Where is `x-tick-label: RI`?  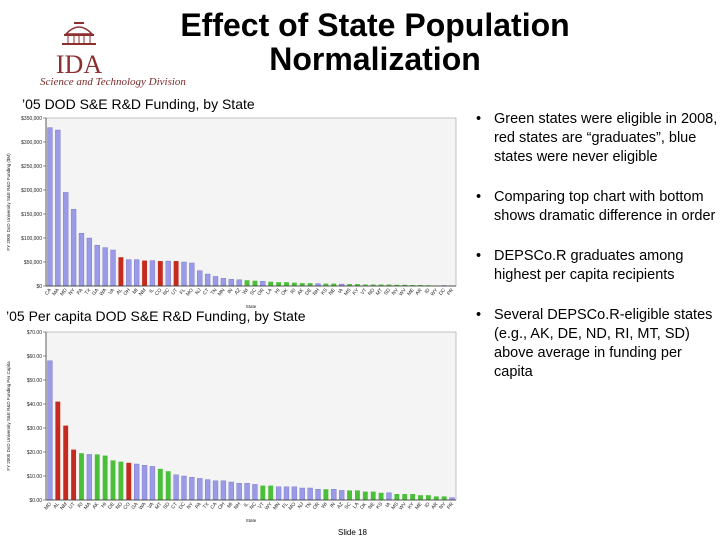 x-tick-label: RI is located at coordinates (294, 291).